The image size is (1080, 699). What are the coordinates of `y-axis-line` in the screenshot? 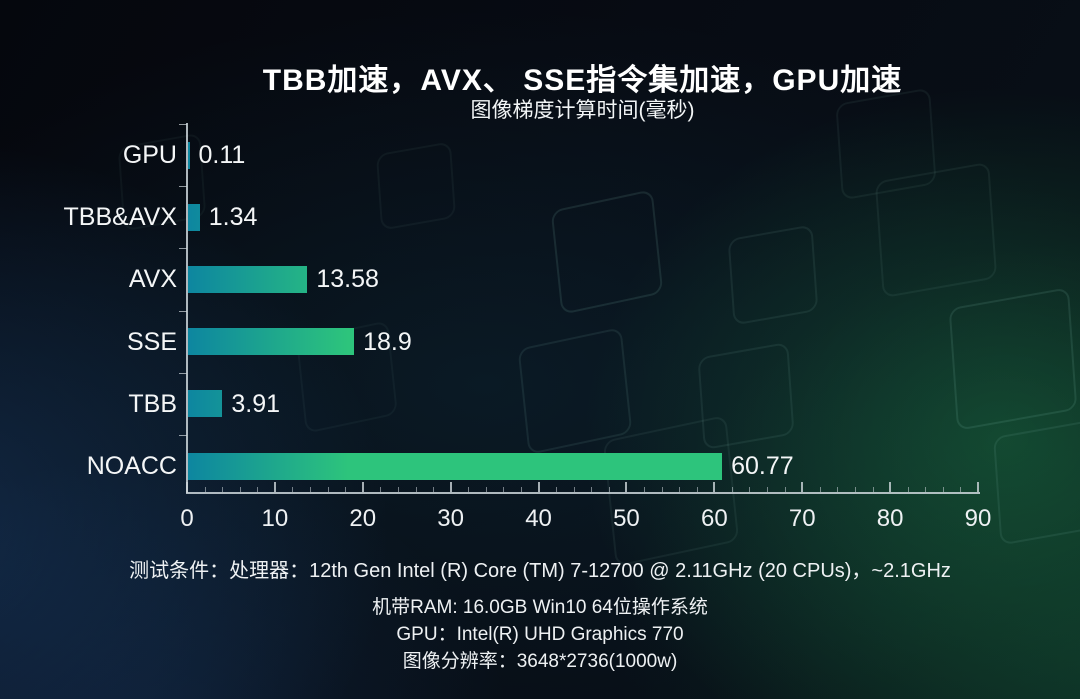 It's located at (187, 308).